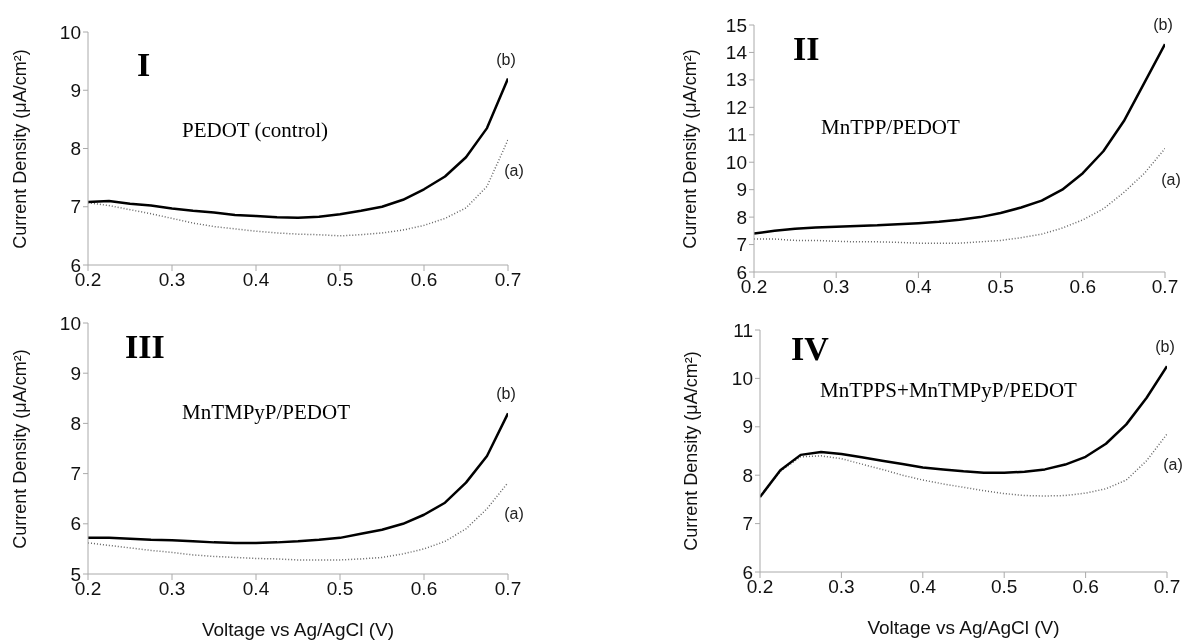 The width and height of the screenshot is (1182, 643). Describe the element at coordinates (75, 524) in the screenshot. I see `y-tick-label: 6` at that location.